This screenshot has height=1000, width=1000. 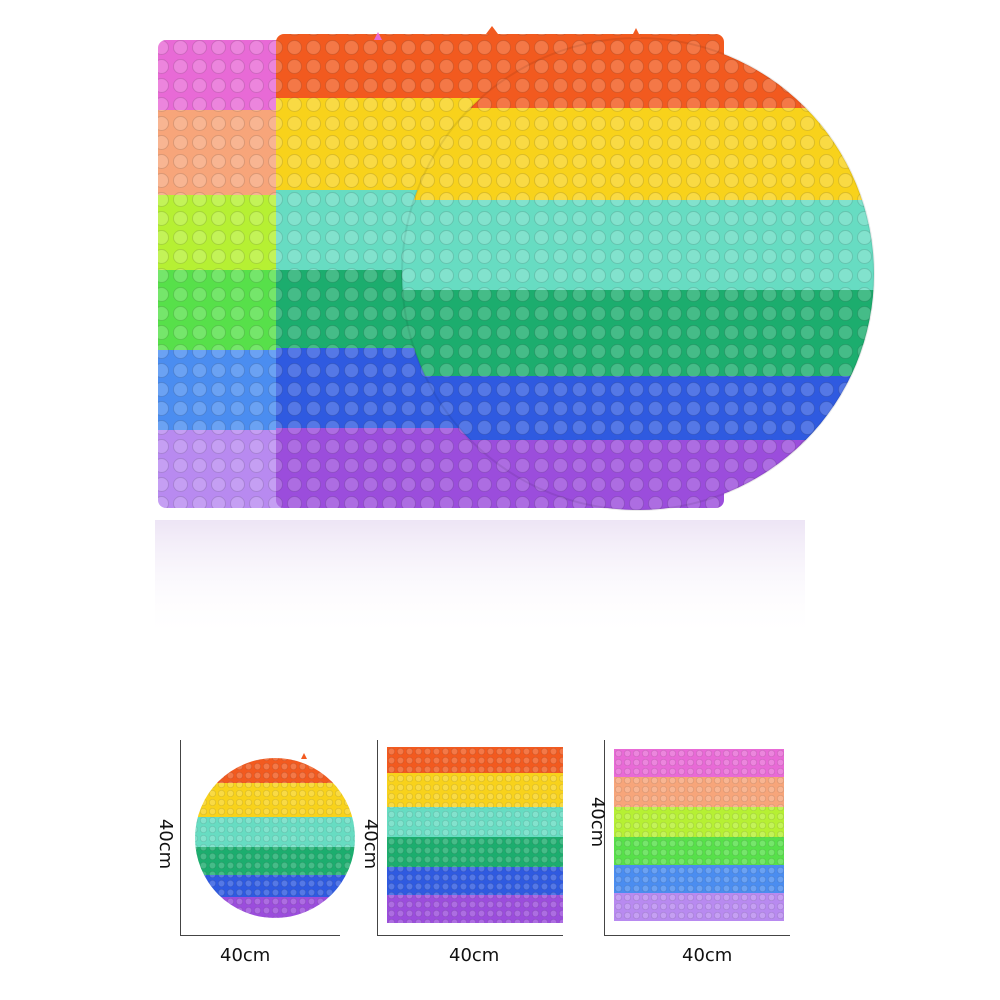 I want to click on pastel-square-thumbnail, so click(x=699, y=835).